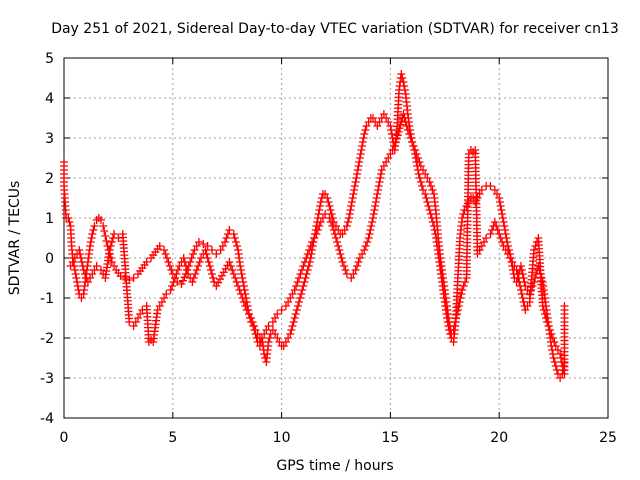 The image size is (640, 480). What do you see at coordinates (49, 179) in the screenshot?
I see `y-tick-label: 2` at bounding box center [49, 179].